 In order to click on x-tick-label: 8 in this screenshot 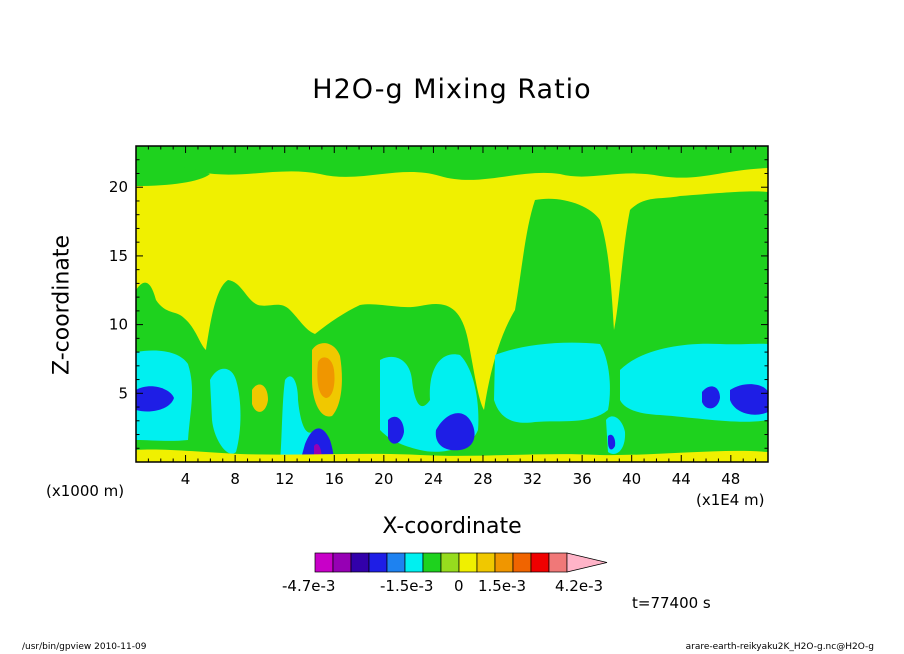, I will do `click(235, 479)`.